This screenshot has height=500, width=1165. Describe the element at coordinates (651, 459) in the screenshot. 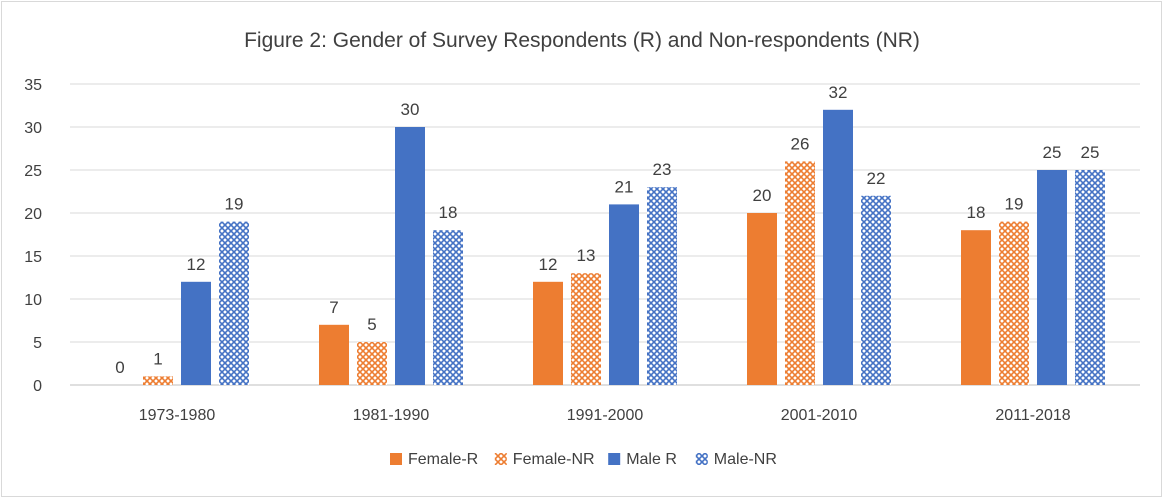

I see `legend-label: Male R` at that location.